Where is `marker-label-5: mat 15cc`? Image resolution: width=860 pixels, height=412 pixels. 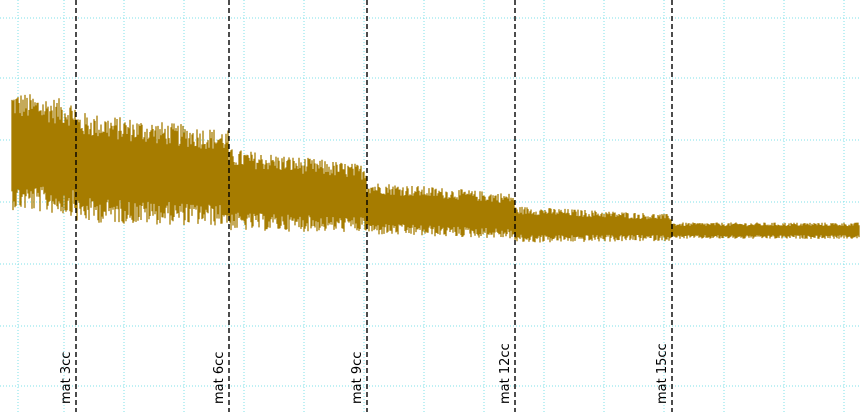 marker-label-5: mat 15cc is located at coordinates (662, 373).